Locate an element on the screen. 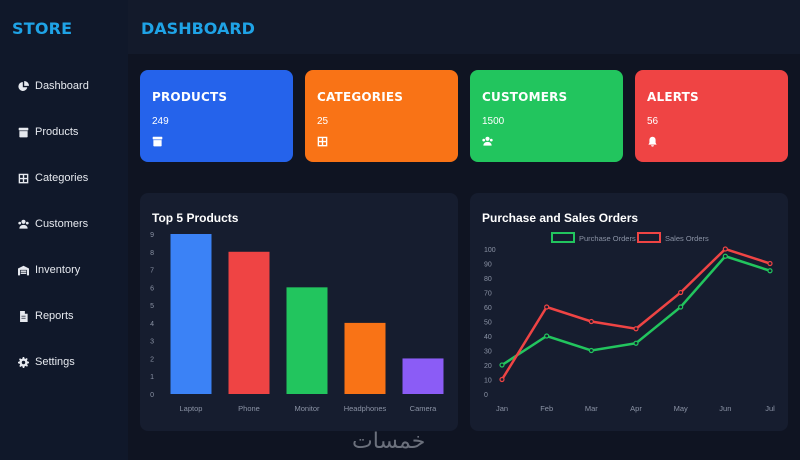 This screenshot has height=460, width=800. y-tick-label: 30 is located at coordinates (488, 352).